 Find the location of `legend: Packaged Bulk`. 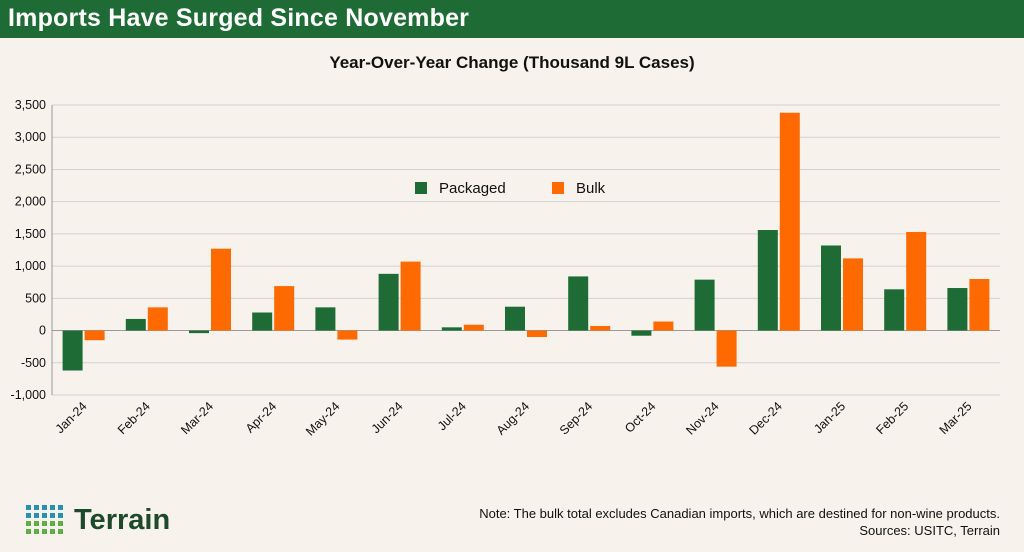

legend: Packaged Bulk is located at coordinates (510, 188).